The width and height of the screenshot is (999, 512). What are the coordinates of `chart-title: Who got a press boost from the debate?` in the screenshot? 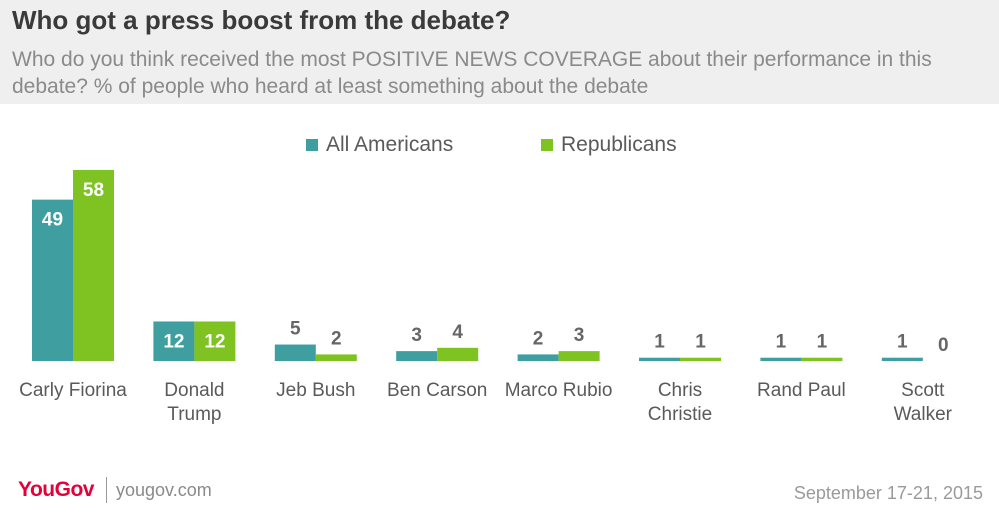 It's located at (261, 20).